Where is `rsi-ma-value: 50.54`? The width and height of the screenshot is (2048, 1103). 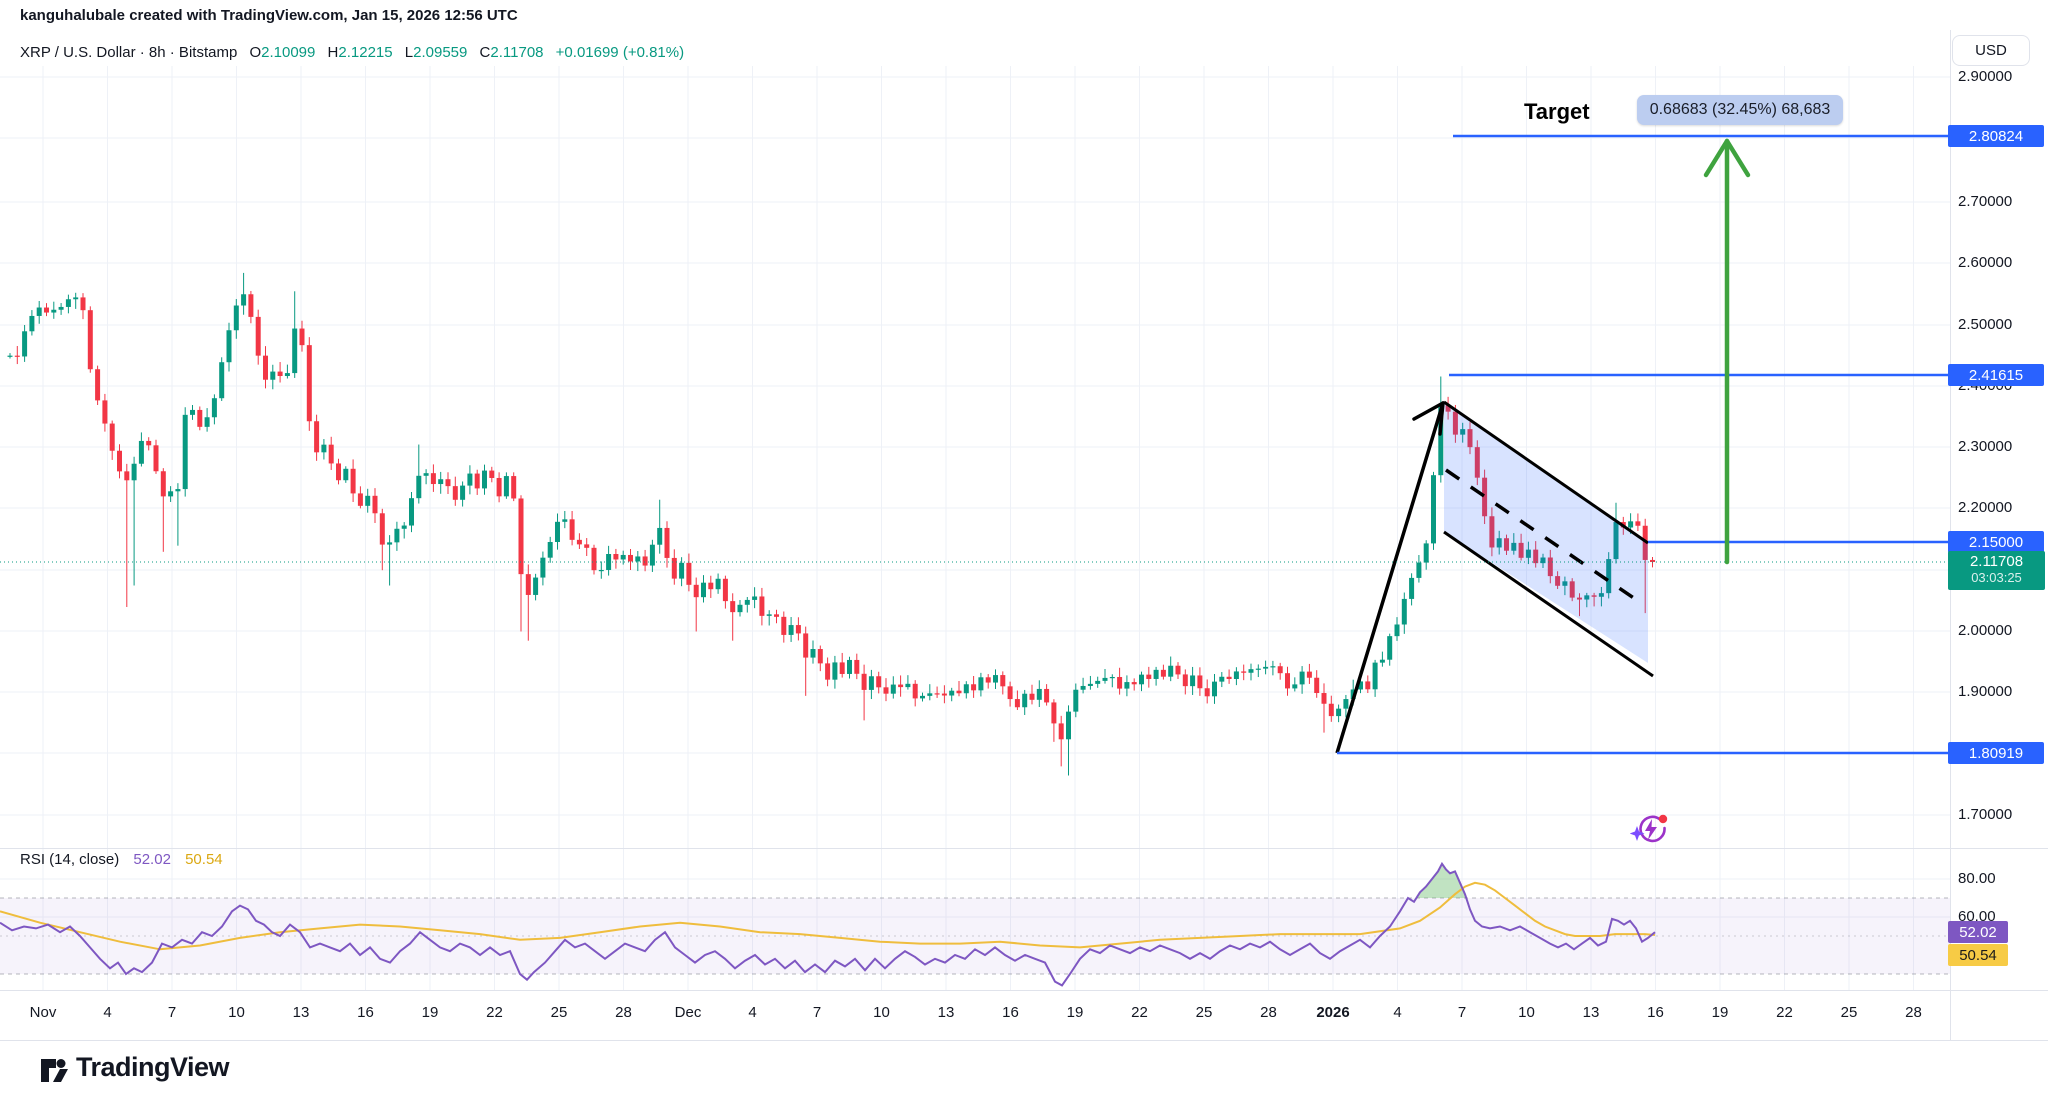 rsi-ma-value: 50.54 is located at coordinates (204, 859).